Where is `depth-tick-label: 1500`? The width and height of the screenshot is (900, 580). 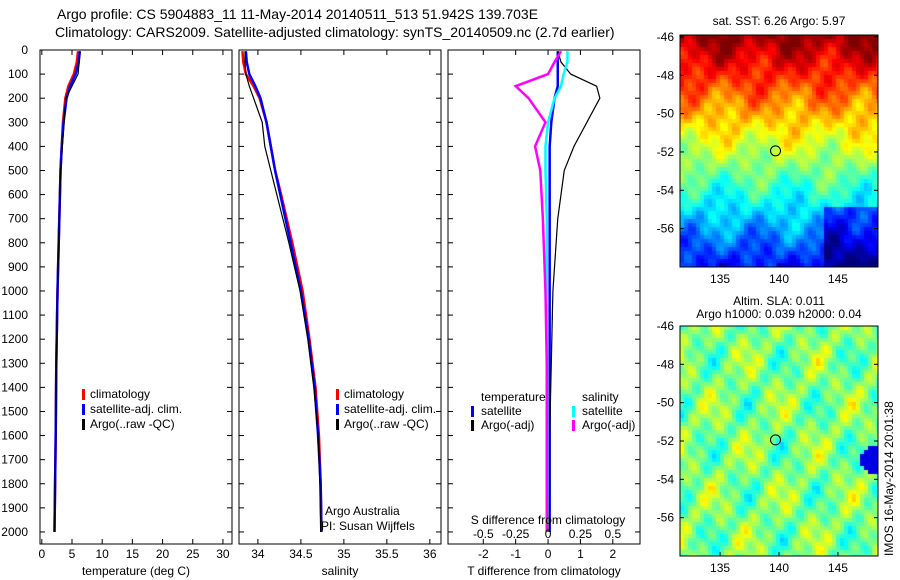 depth-tick-label: 1500 is located at coordinates (14, 411).